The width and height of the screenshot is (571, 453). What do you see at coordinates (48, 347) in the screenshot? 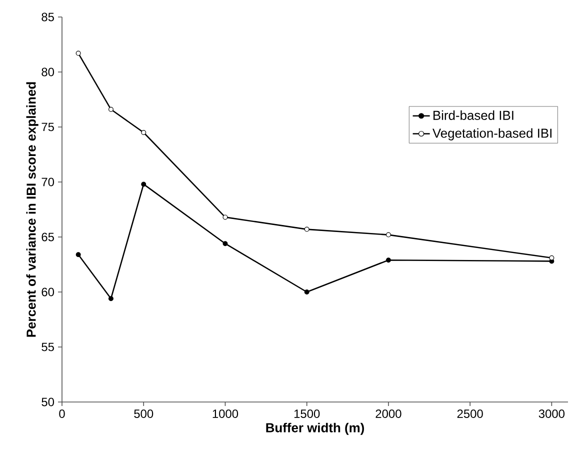
I see `y-tick-label: 55` at bounding box center [48, 347].